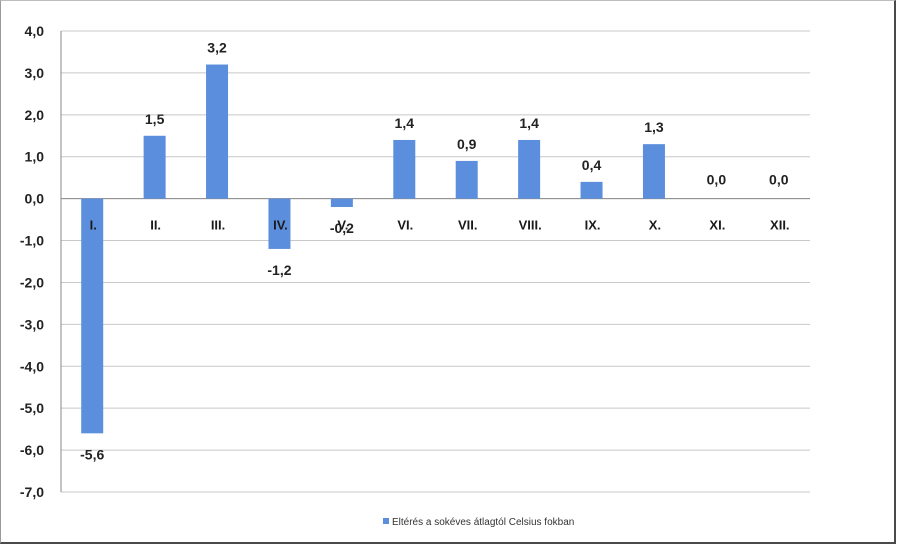  Describe the element at coordinates (530, 225) in the screenshot. I see `x-tick-label: VIII.` at that location.